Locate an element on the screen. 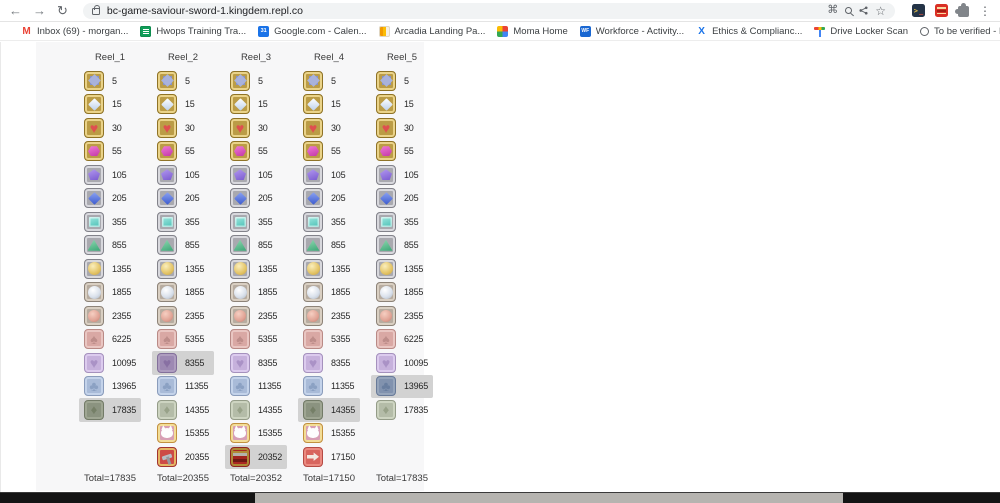 Image resolution: width=1000 pixels, height=503 pixels. suit-diamond-icon: ♦ is located at coordinates (386, 409).